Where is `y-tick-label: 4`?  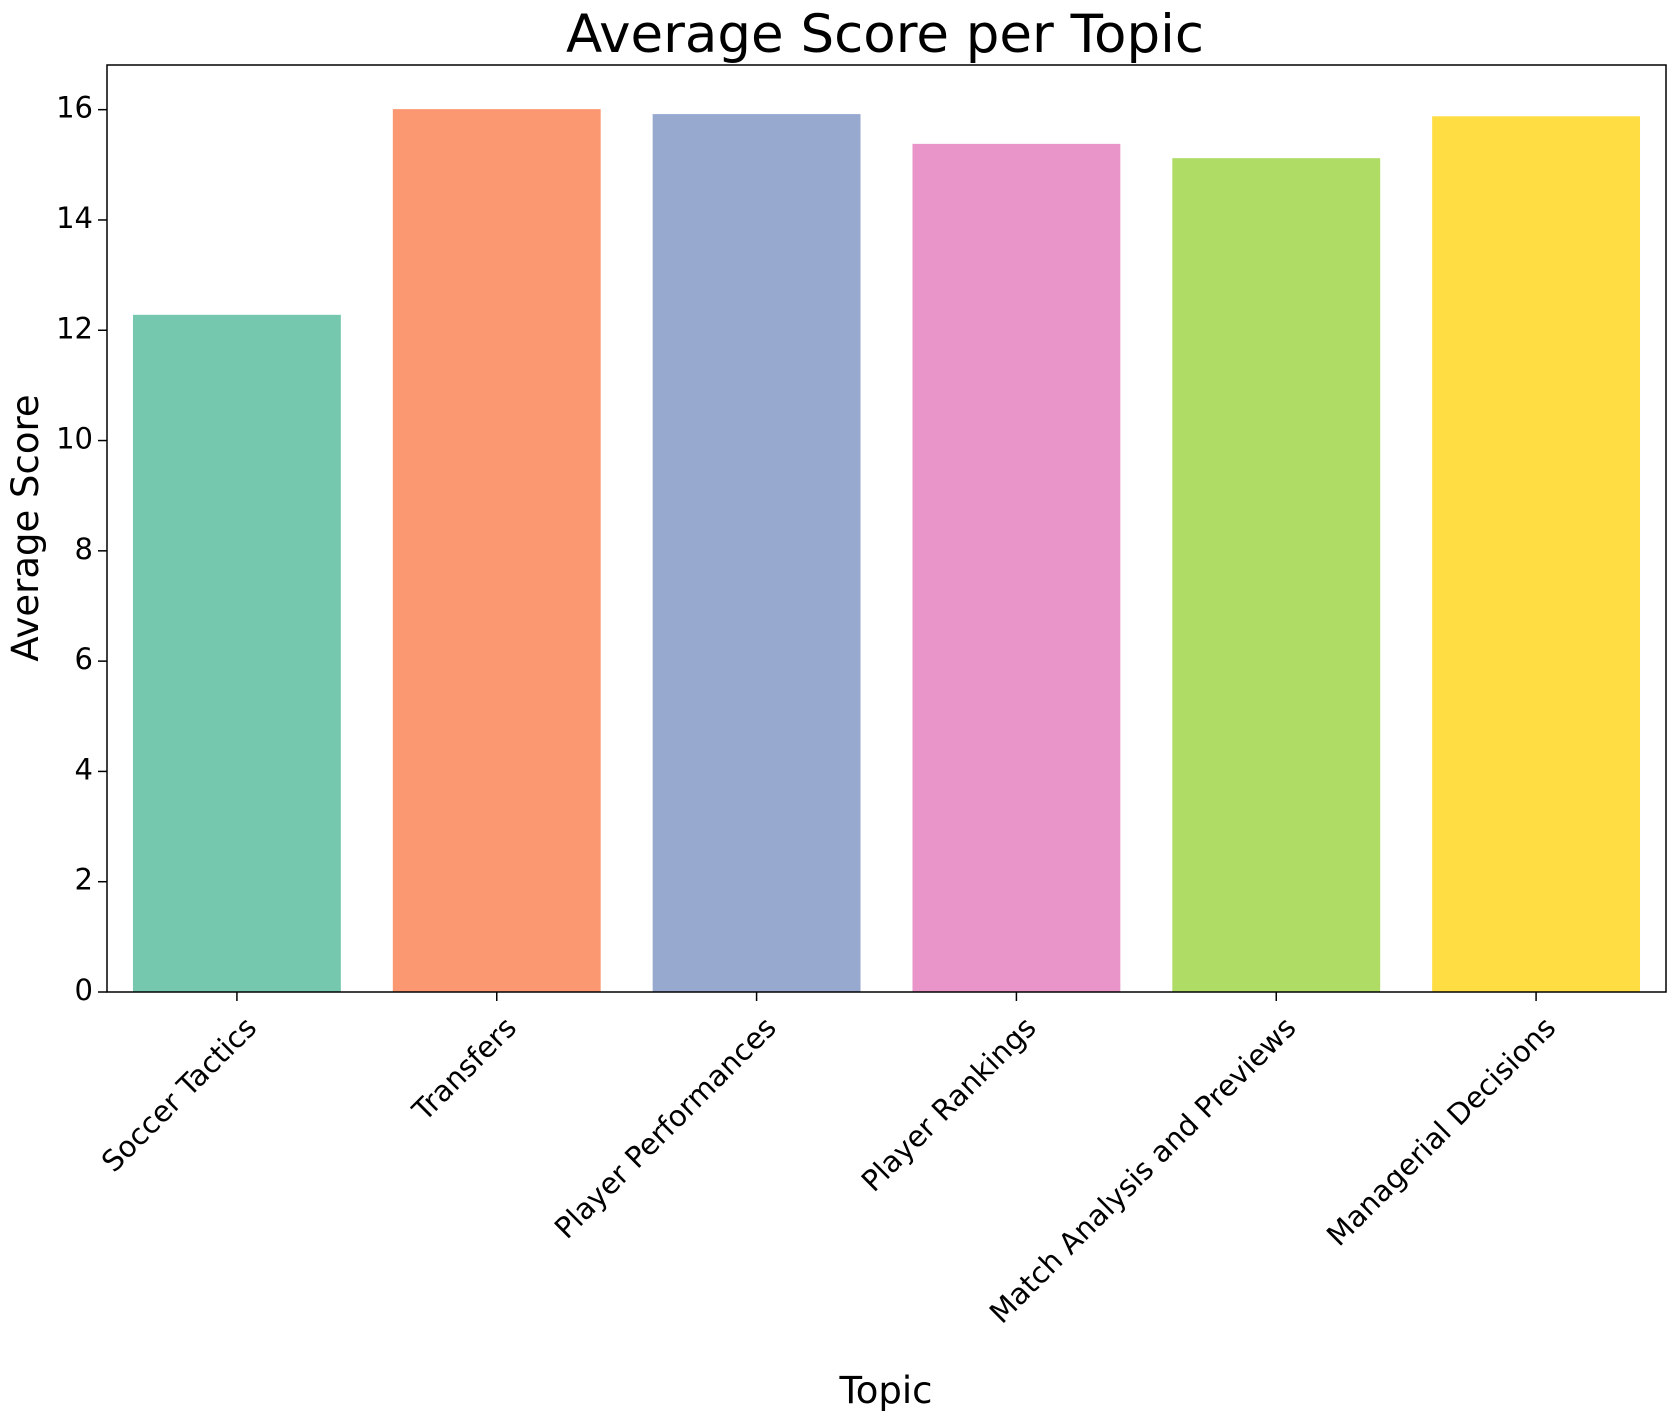 y-tick-label: 4 is located at coordinates (84, 769).